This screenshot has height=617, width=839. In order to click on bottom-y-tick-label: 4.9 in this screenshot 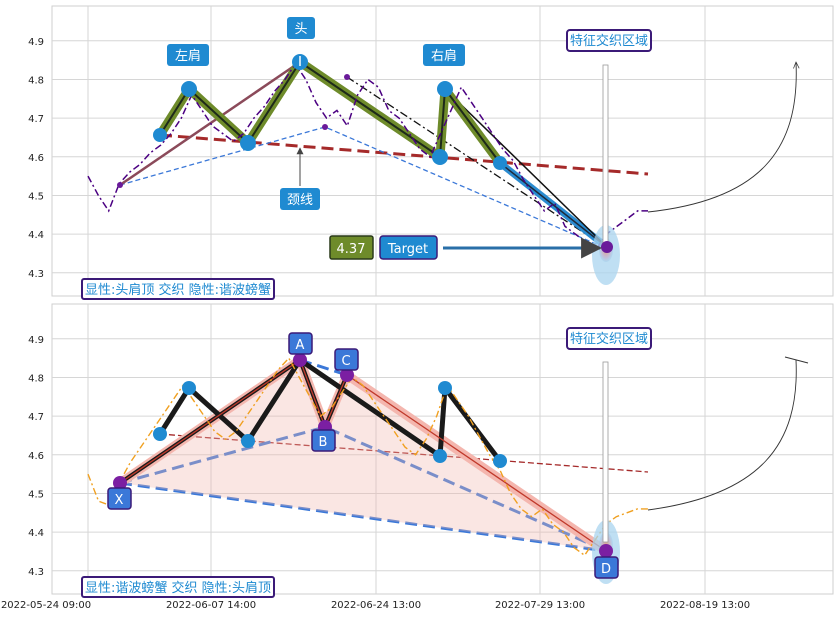, I will do `click(36, 340)`.